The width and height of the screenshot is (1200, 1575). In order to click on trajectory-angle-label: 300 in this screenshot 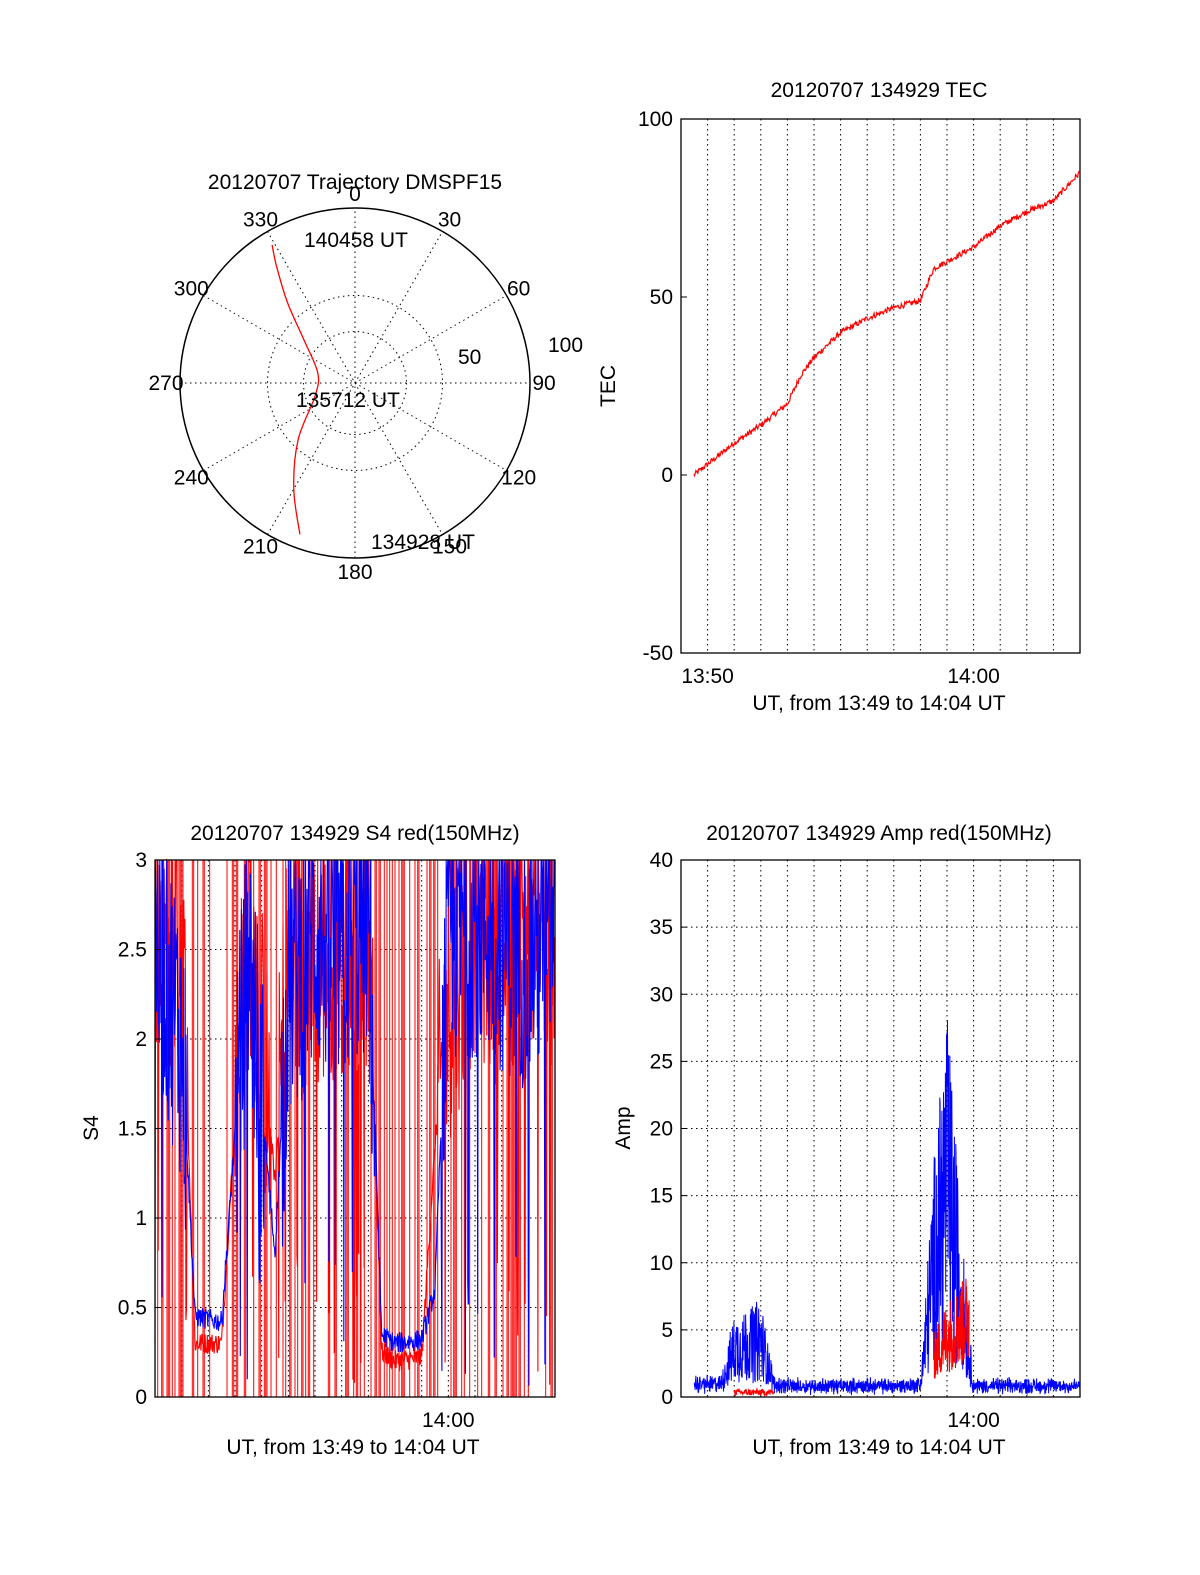, I will do `click(191, 289)`.